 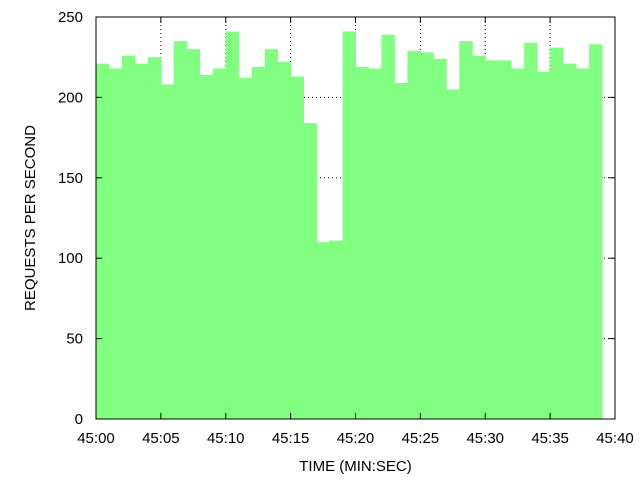 What do you see at coordinates (70, 178) in the screenshot?
I see `y-tick-label: 150` at bounding box center [70, 178].